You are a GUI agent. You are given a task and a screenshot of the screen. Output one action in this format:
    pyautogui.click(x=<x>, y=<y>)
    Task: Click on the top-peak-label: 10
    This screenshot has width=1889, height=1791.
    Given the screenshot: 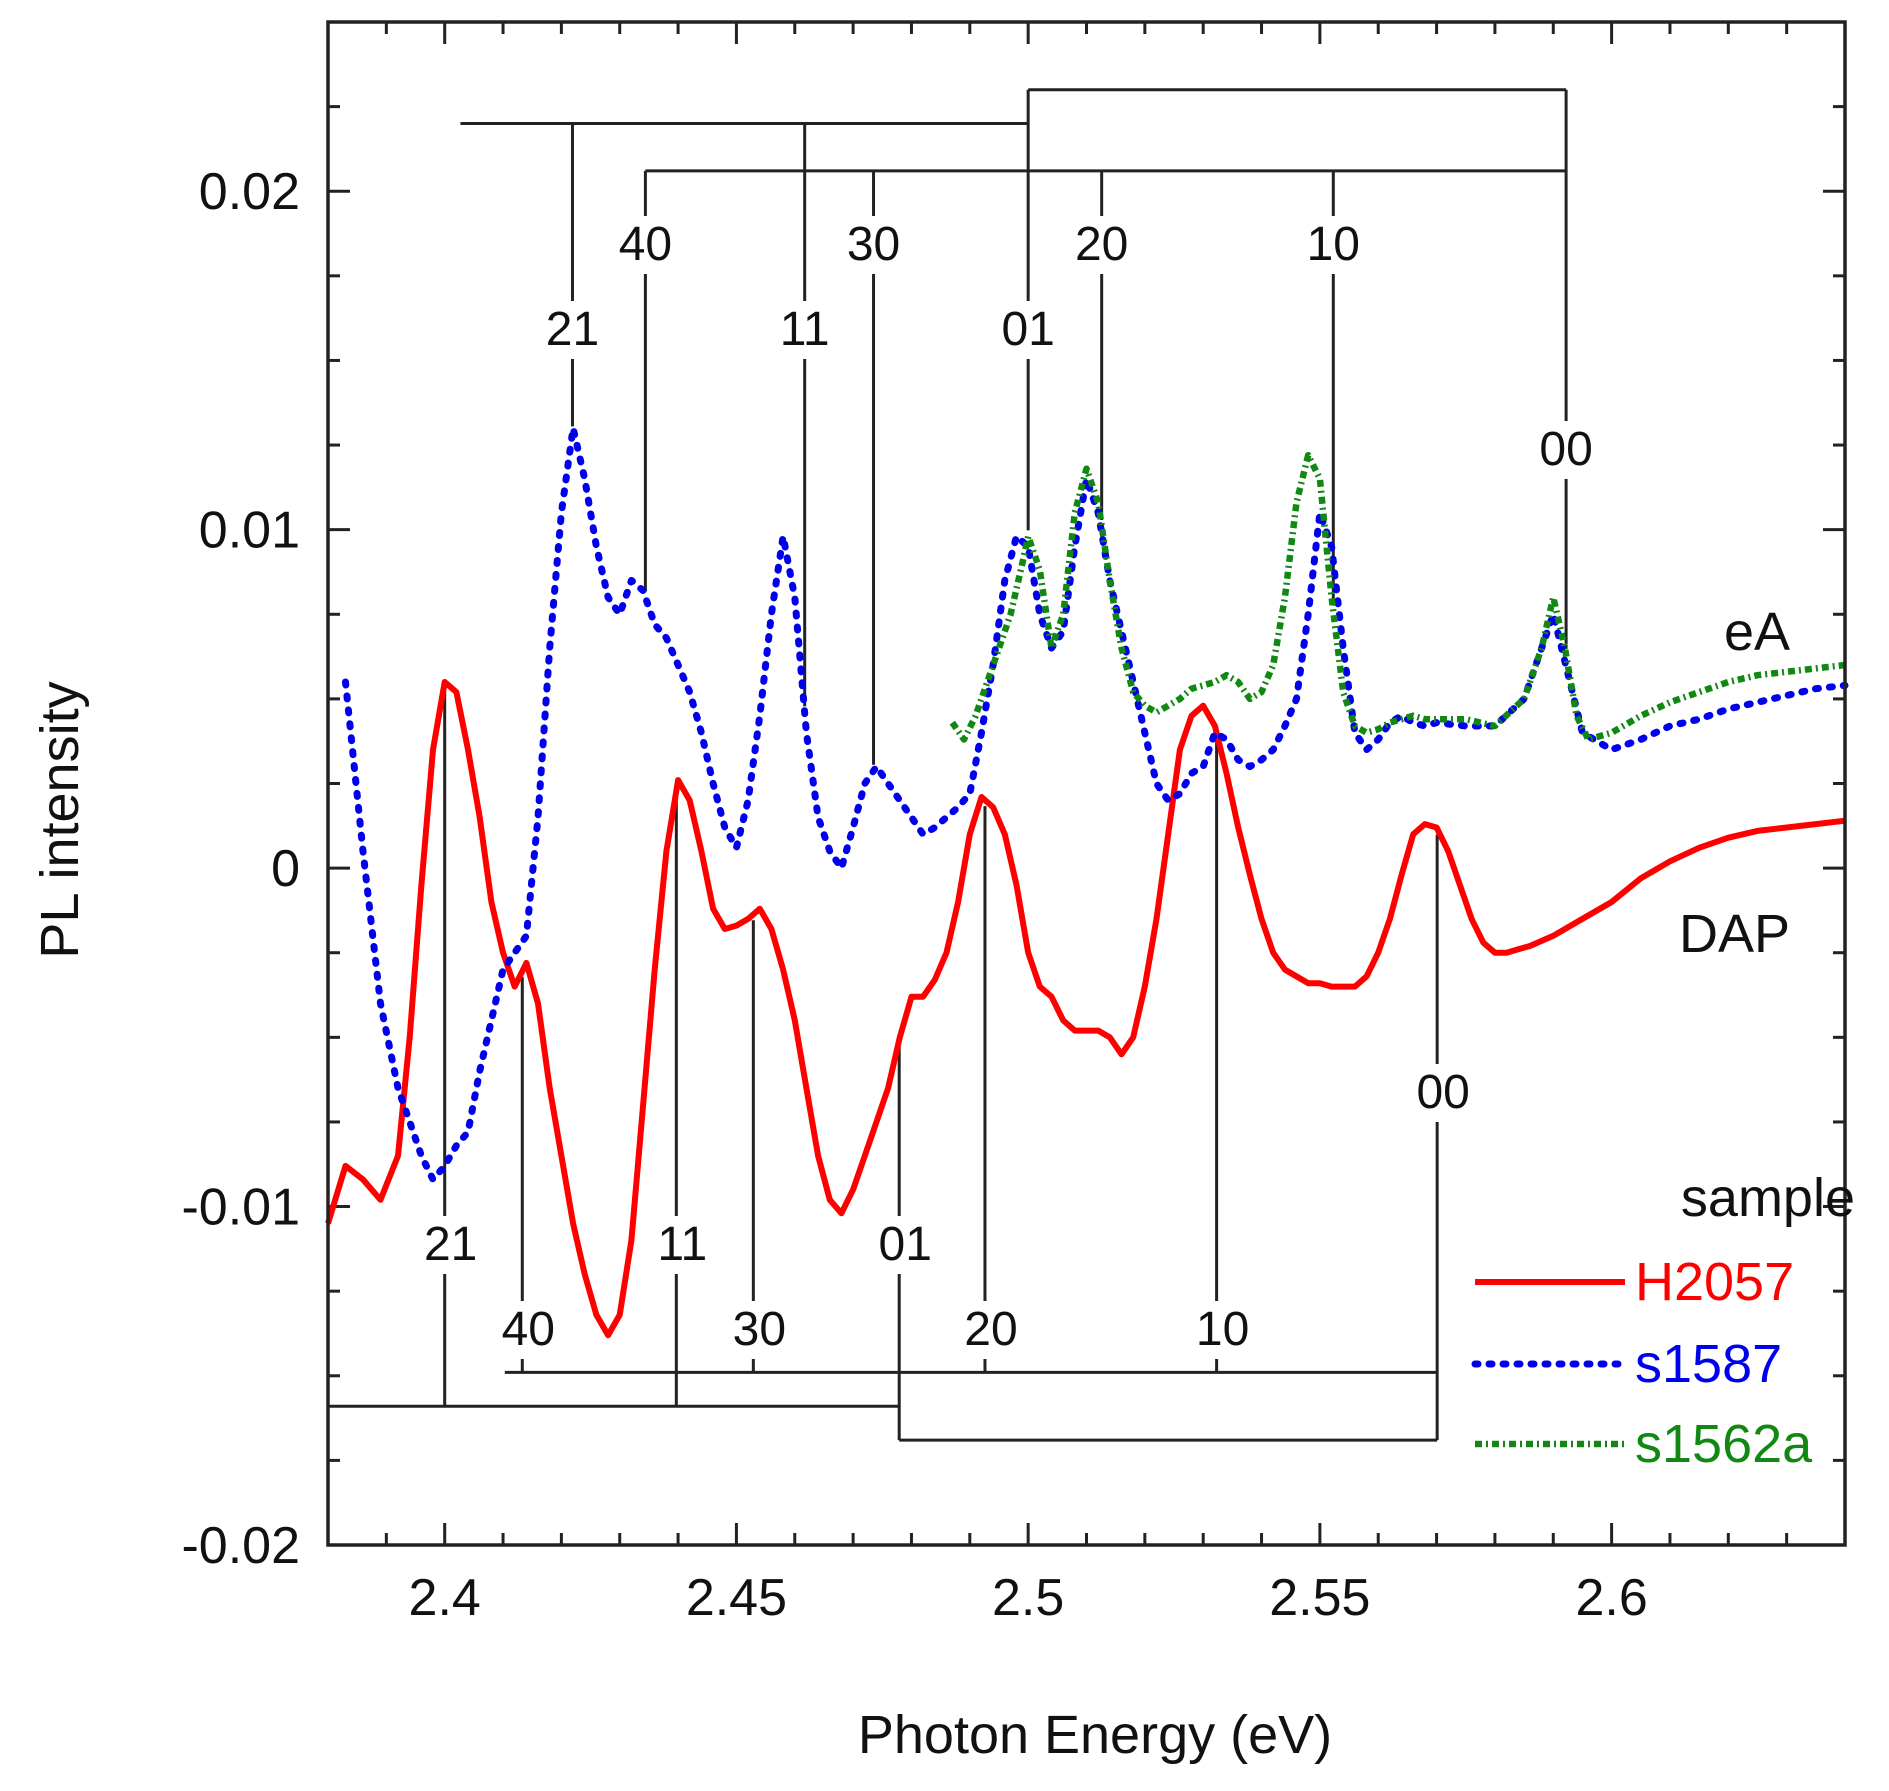 What is the action you would take?
    pyautogui.click(x=1333, y=244)
    